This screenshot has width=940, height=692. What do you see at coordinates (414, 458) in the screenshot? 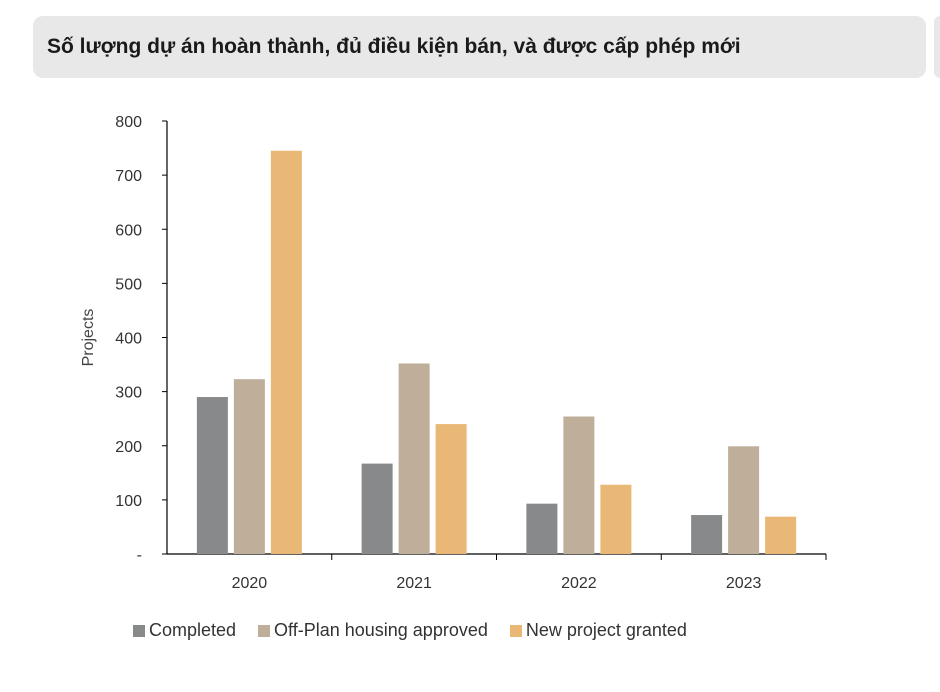
I see `bar-off-plan-housing-approved-2021` at bounding box center [414, 458].